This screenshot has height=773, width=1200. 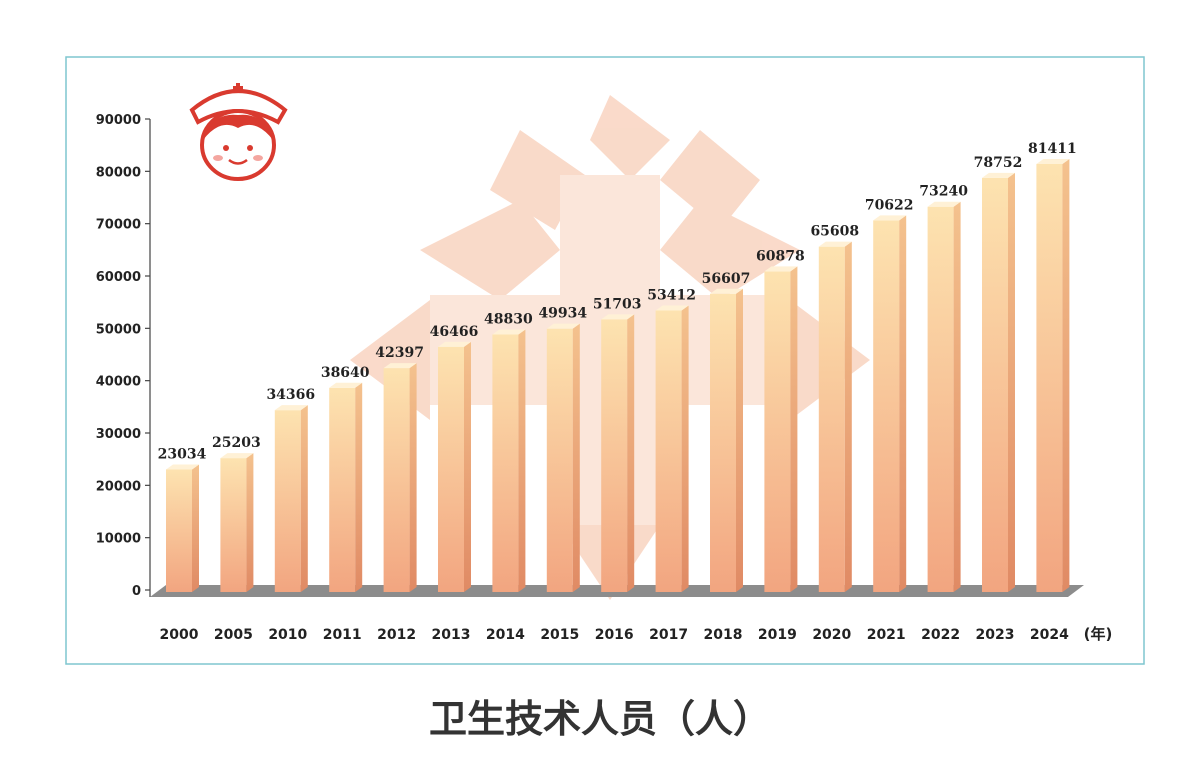 I want to click on bar-value-label: 42397, so click(x=399, y=353).